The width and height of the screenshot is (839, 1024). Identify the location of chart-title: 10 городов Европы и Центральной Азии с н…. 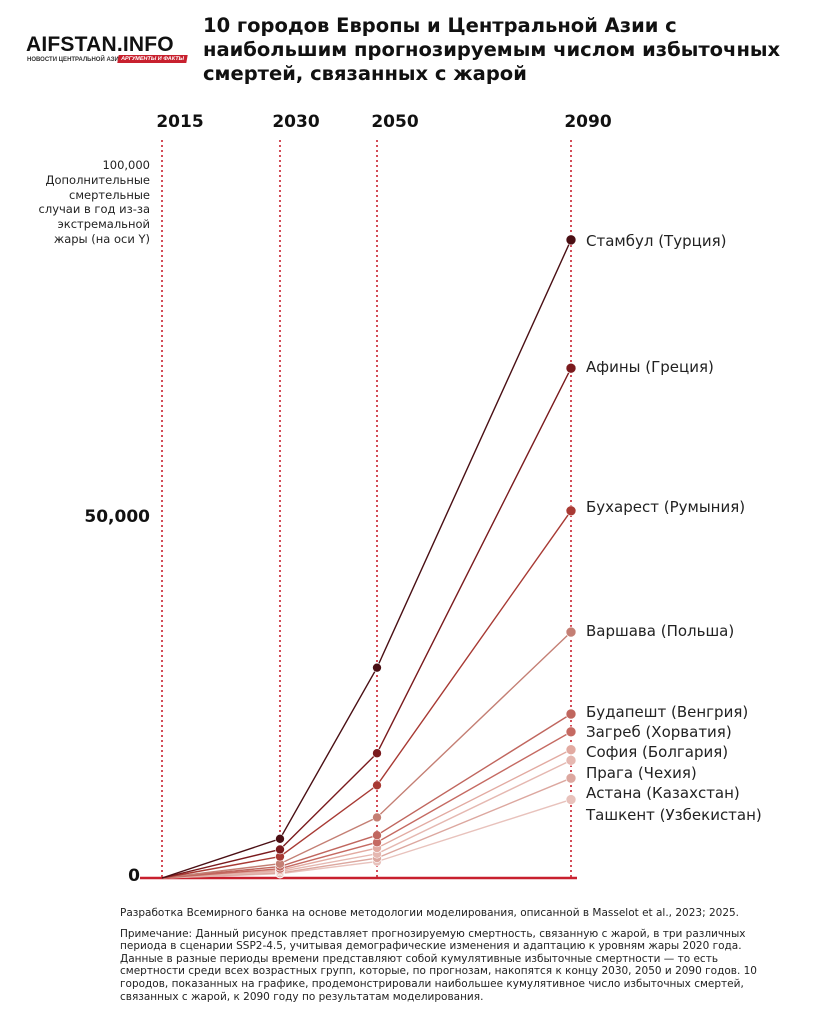
(492, 49).